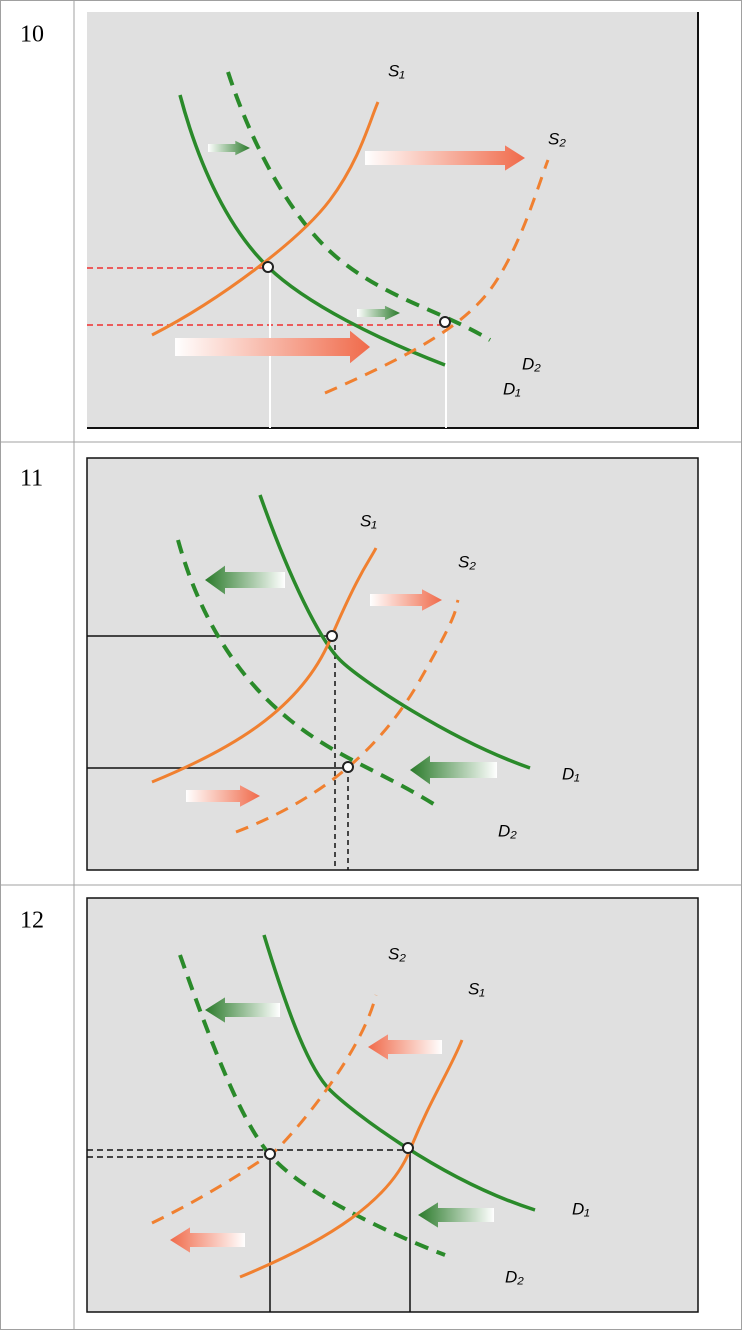  What do you see at coordinates (31, 479) in the screenshot?
I see `row-number: 11` at bounding box center [31, 479].